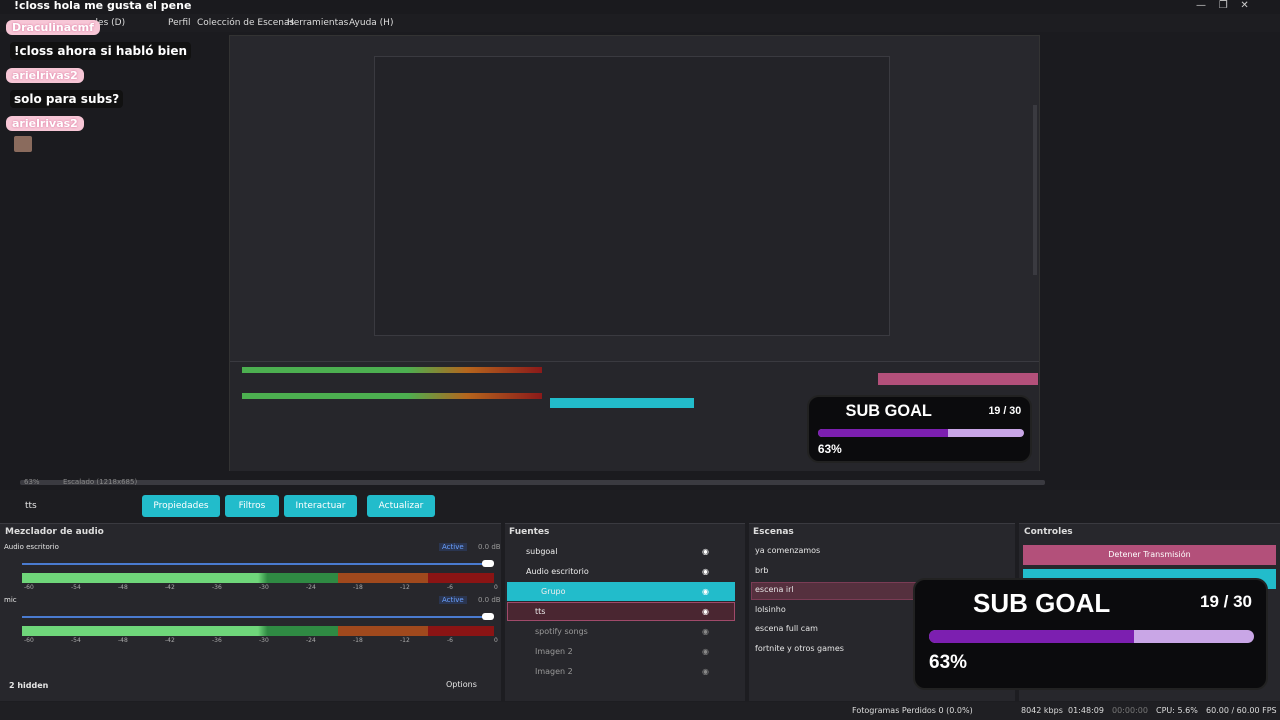  What do you see at coordinates (1005, 410) in the screenshot?
I see `sub-goal-count: 19 / 30` at bounding box center [1005, 410].